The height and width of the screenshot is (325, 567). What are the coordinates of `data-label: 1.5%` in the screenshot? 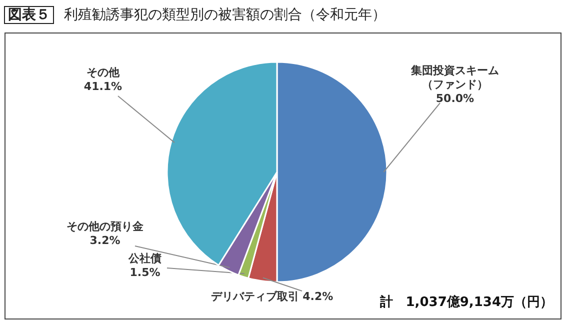 It's located at (145, 273).